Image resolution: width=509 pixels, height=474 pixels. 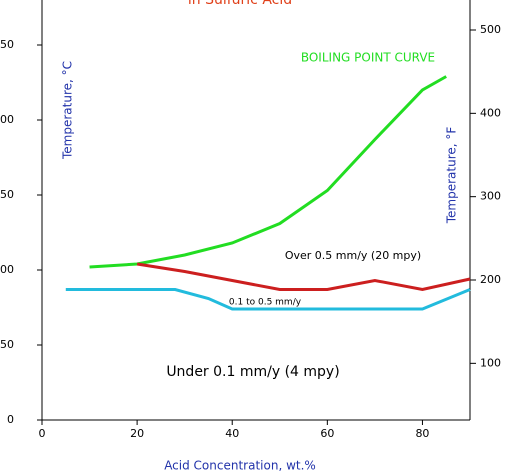 I want to click on y2-tick-label: 400, so click(x=490, y=112).